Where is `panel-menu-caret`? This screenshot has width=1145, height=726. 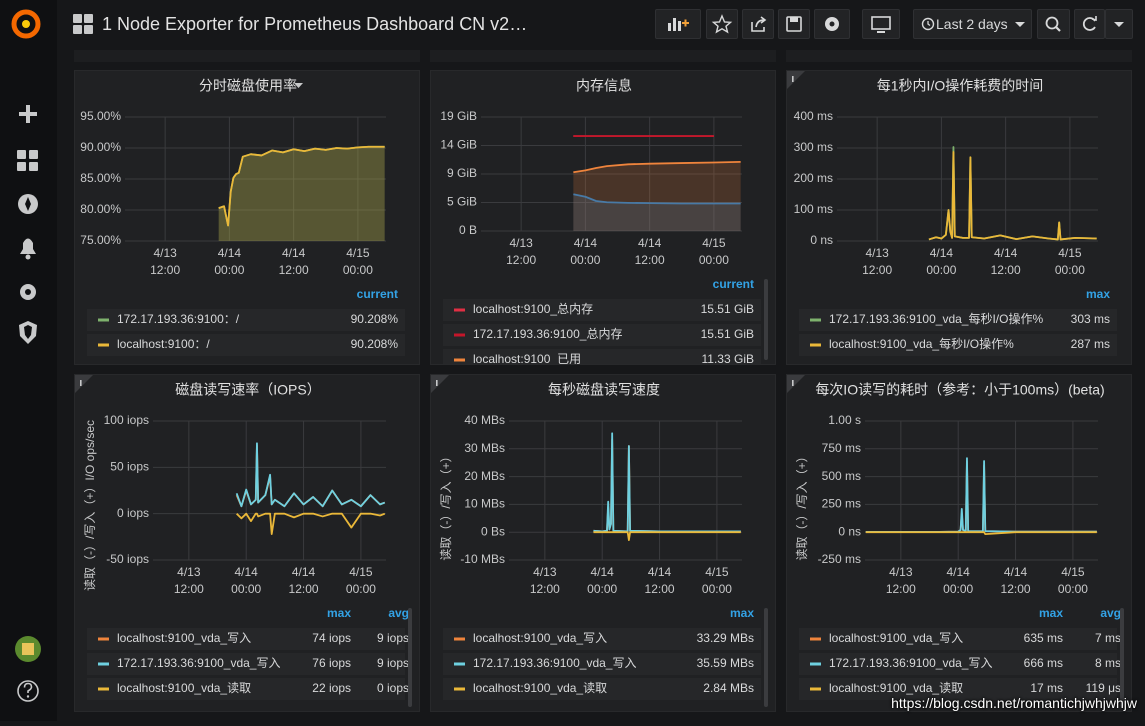
panel-menu-caret is located at coordinates (299, 86).